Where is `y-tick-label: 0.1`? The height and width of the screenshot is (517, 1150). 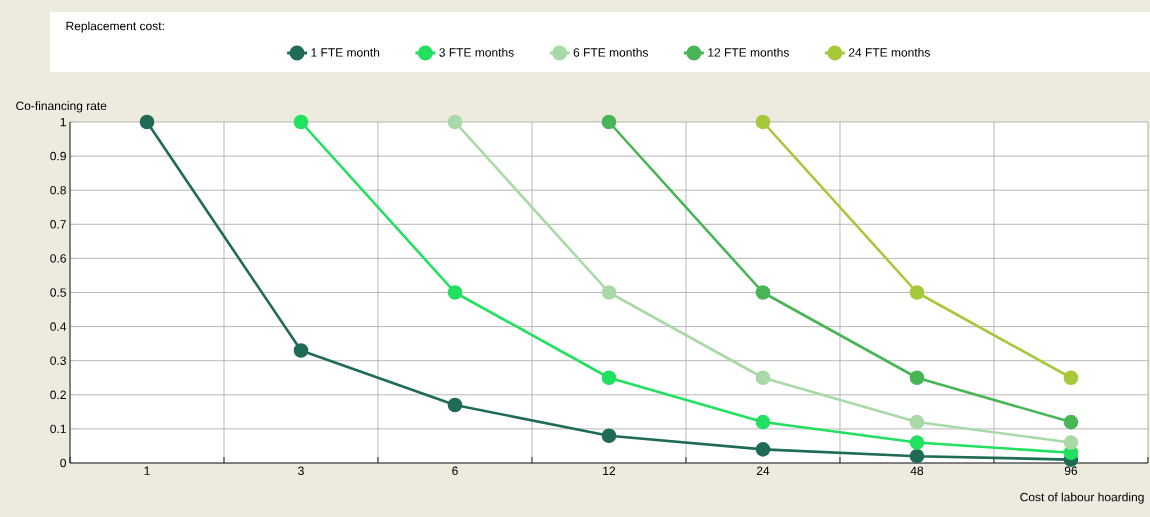 y-tick-label: 0.1 is located at coordinates (58, 429).